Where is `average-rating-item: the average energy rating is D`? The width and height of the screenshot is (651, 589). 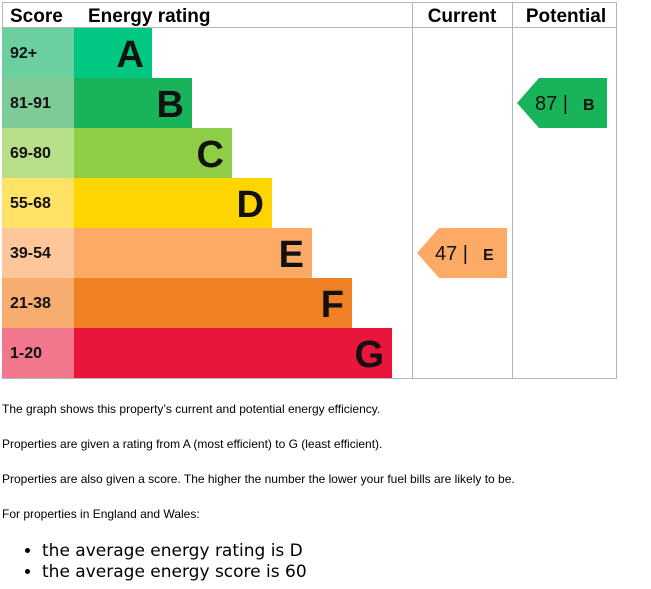
average-rating-item: the average energy rating is D is located at coordinates (174, 551).